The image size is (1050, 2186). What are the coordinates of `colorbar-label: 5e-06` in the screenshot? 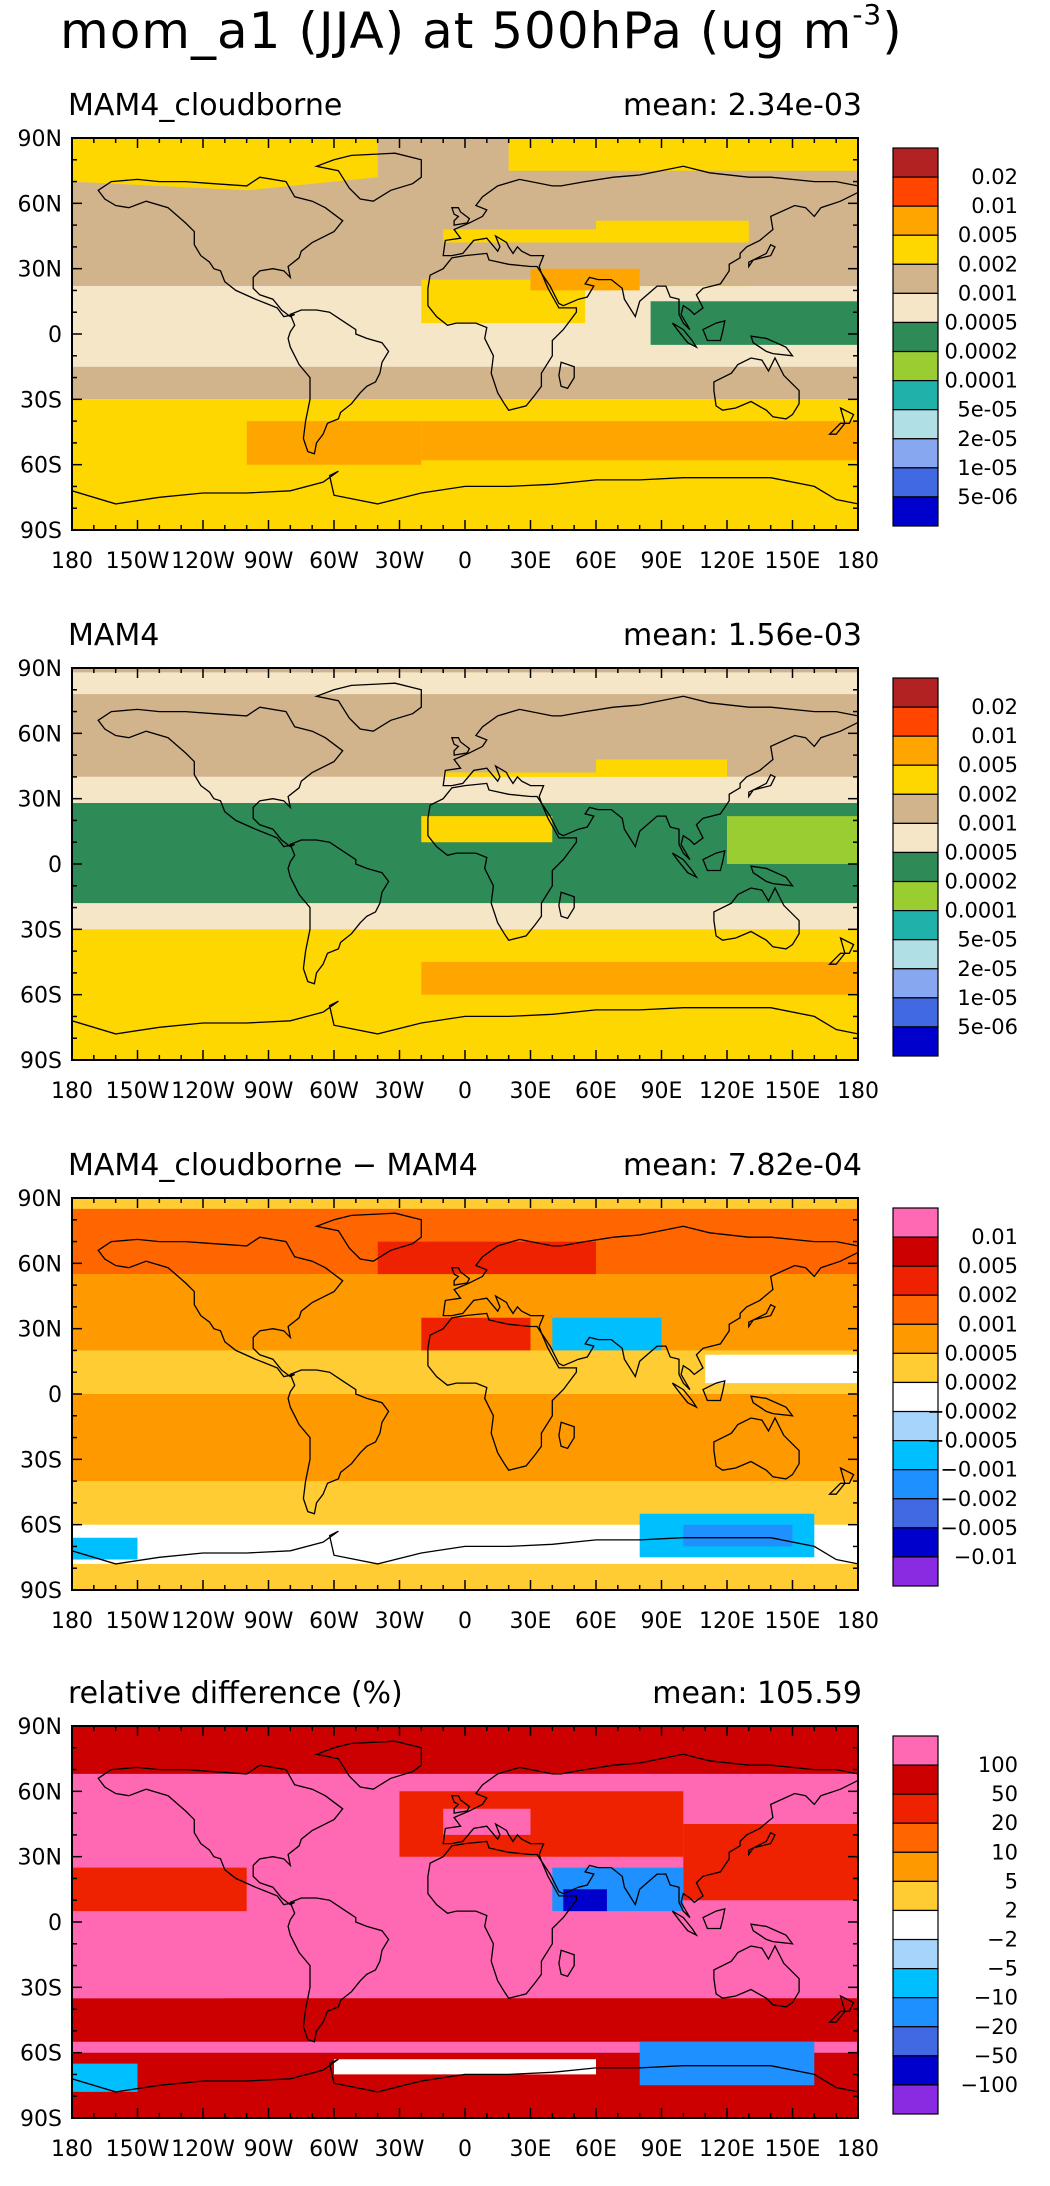 It's located at (987, 497).